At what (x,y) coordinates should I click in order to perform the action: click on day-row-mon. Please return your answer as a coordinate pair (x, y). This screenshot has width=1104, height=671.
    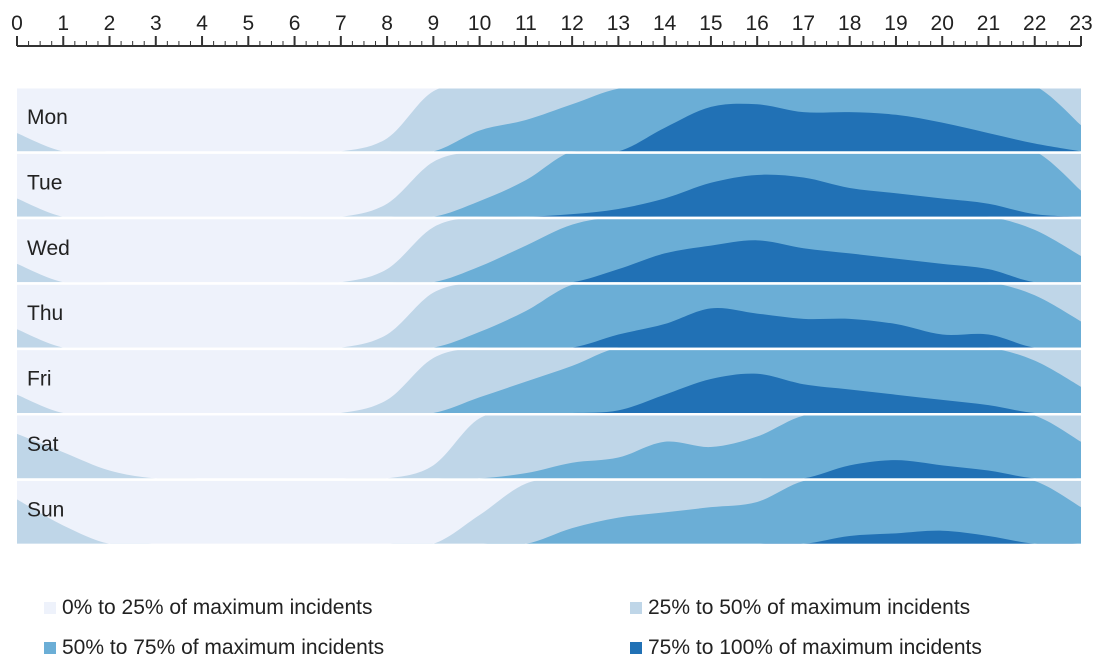
    Looking at the image, I should click on (549, 119).